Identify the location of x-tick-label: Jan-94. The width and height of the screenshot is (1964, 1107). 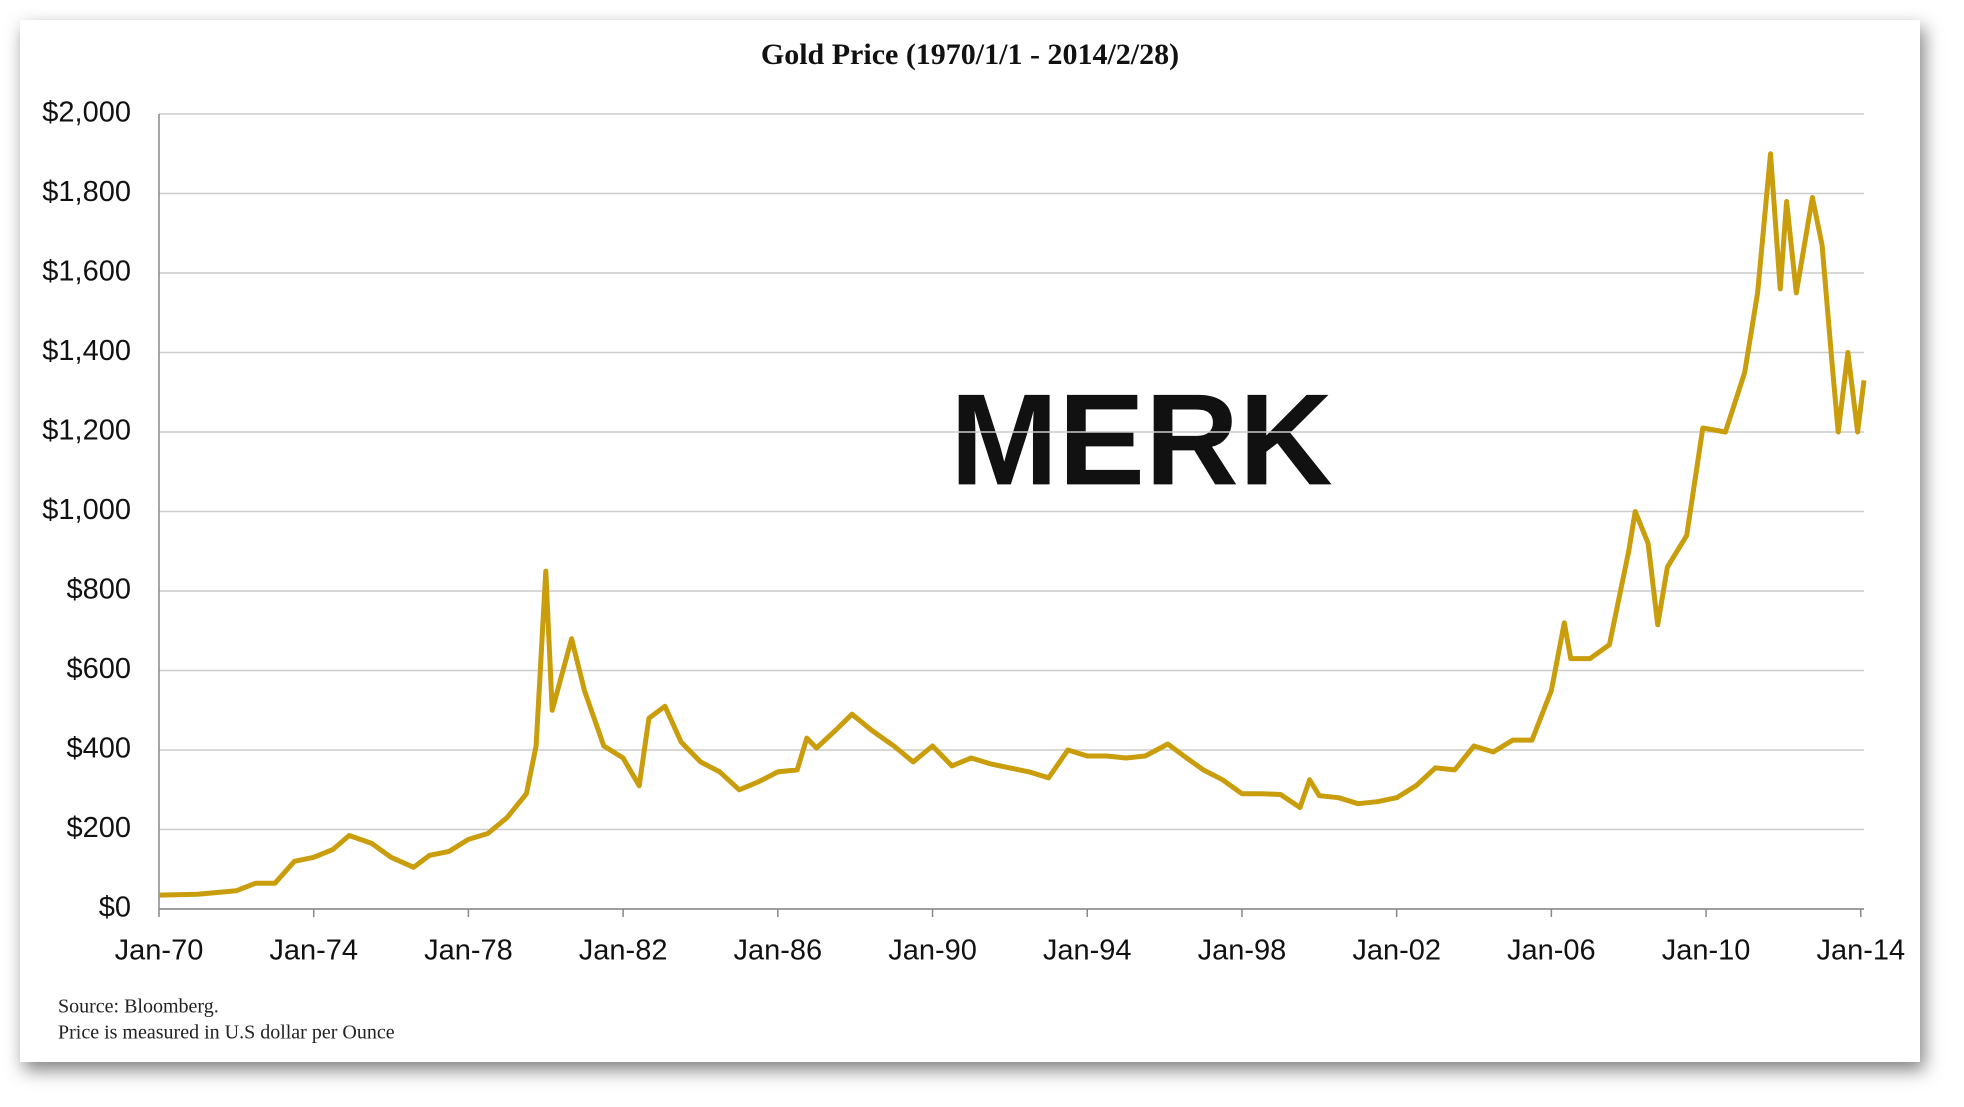
(1087, 951).